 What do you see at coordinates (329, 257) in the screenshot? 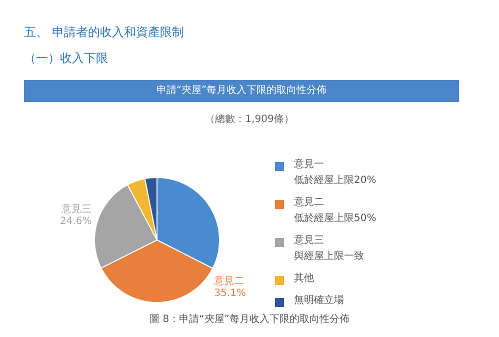
I see `text: 與經屋上限一致` at bounding box center [329, 257].